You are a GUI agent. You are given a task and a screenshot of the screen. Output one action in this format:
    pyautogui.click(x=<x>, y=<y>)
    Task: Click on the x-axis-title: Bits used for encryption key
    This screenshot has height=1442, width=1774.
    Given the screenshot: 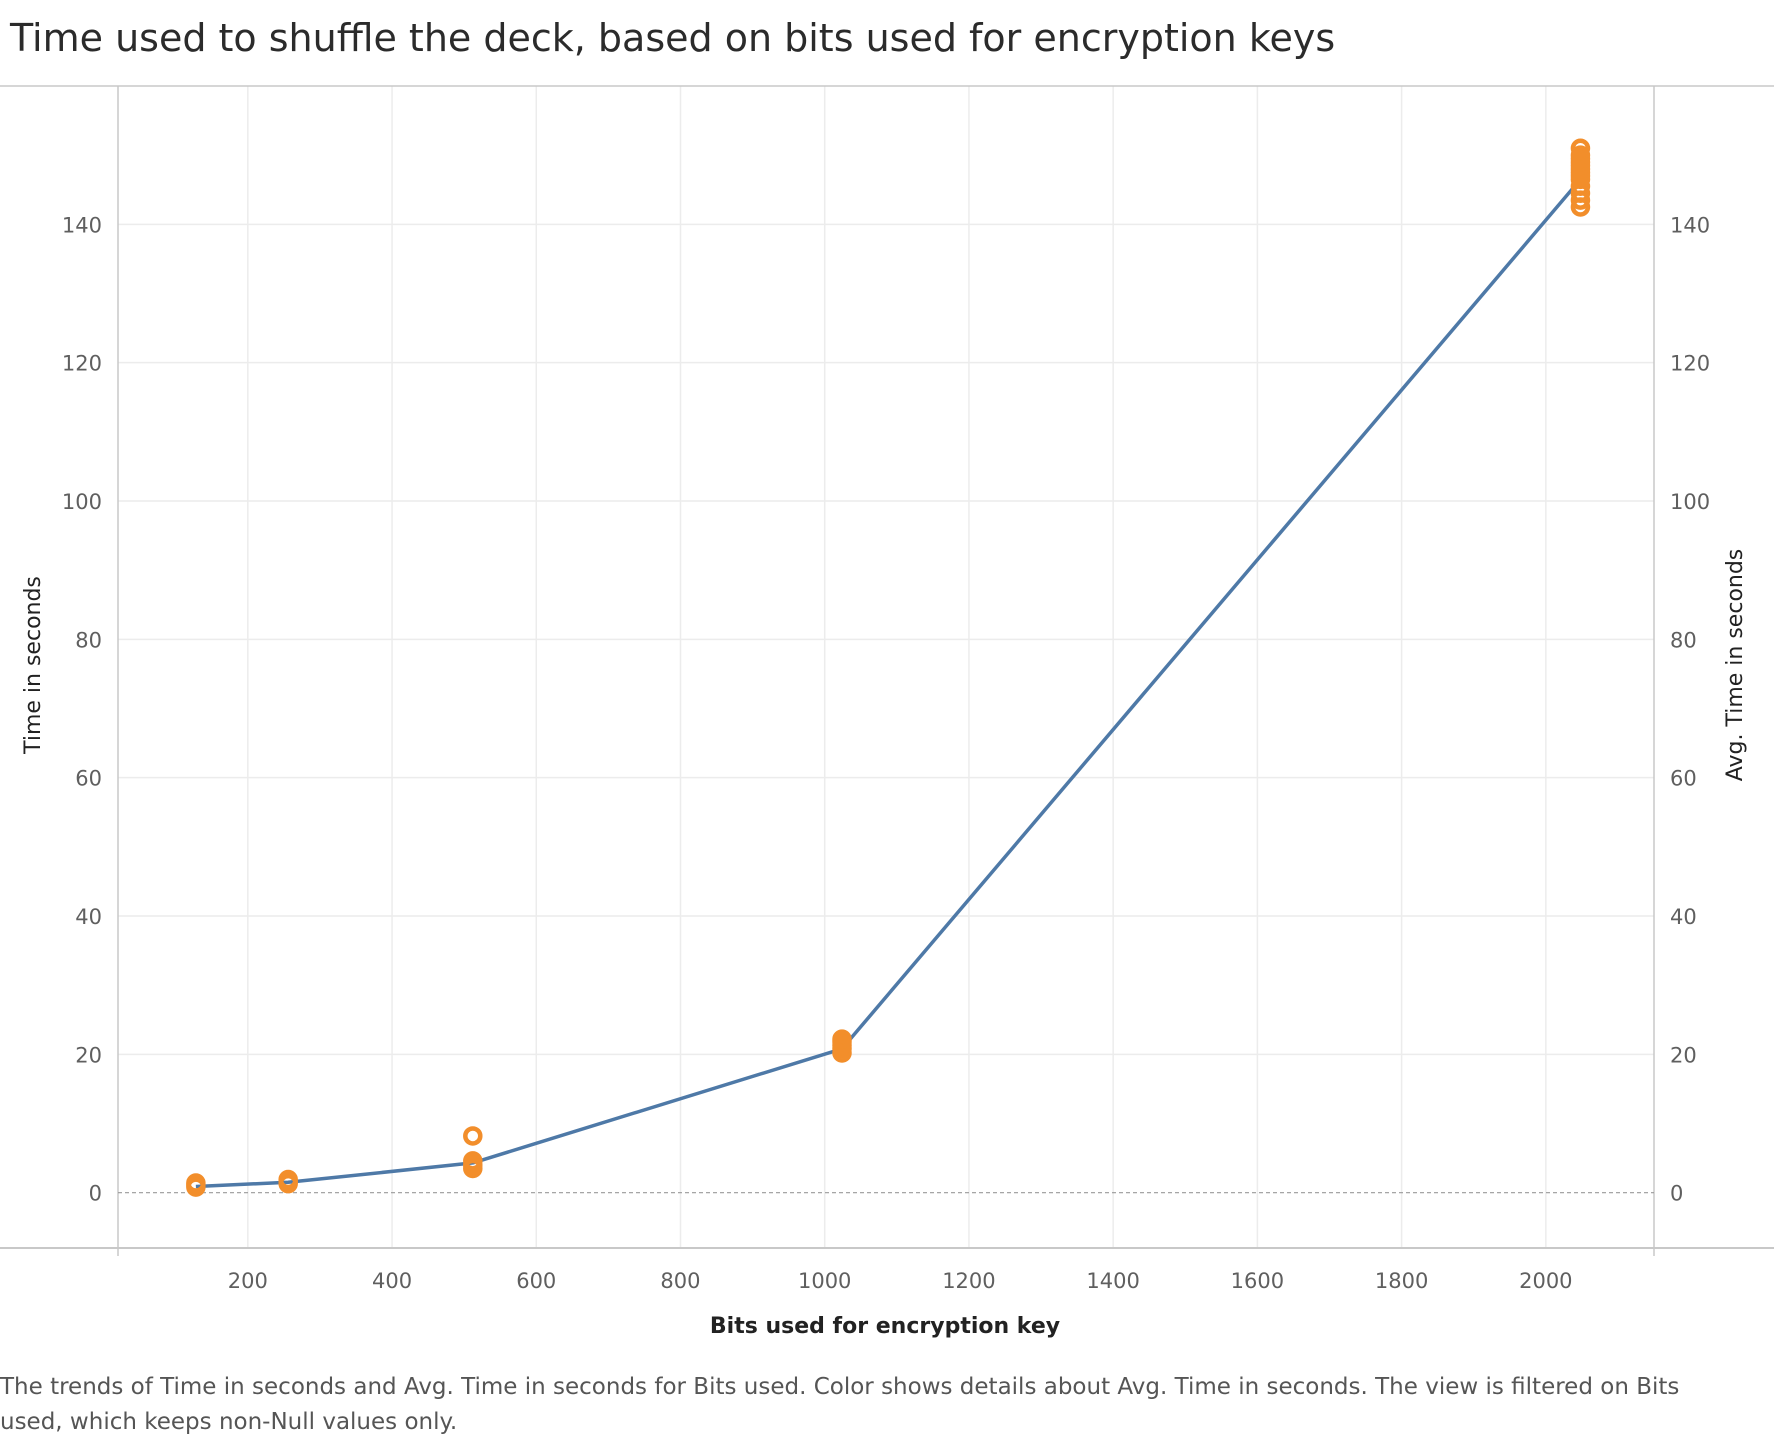 What is the action you would take?
    pyautogui.click(x=885, y=1326)
    